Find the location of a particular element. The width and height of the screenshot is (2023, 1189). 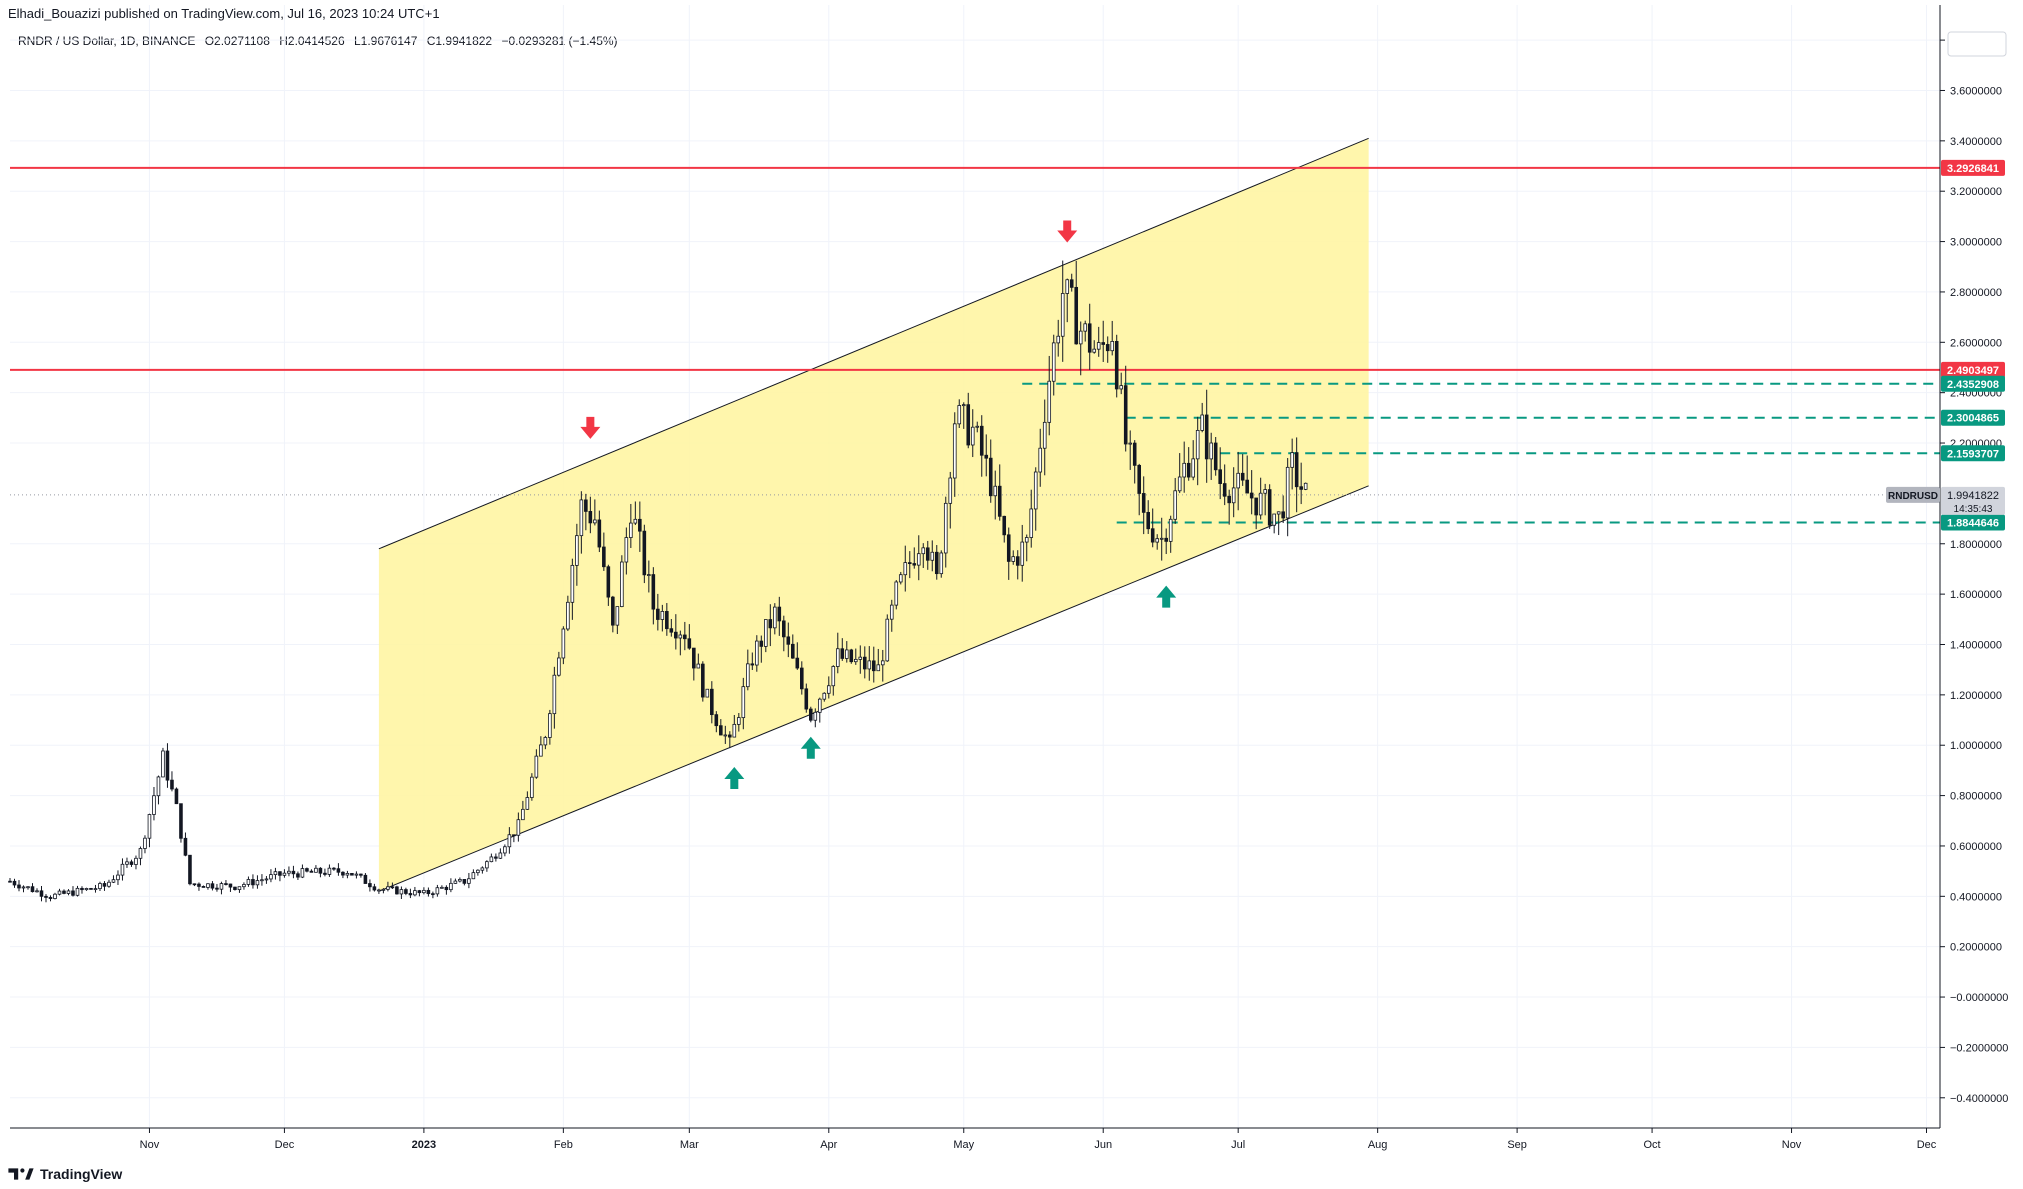

tradingview-footer: TradingView is located at coordinates (65, 1174).